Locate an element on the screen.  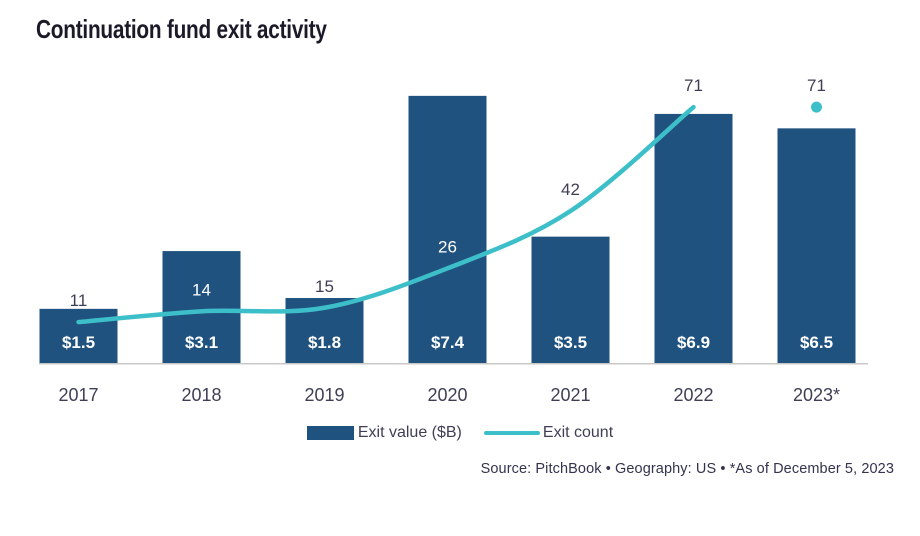
exit-value-bar-2021 is located at coordinates (570, 299).